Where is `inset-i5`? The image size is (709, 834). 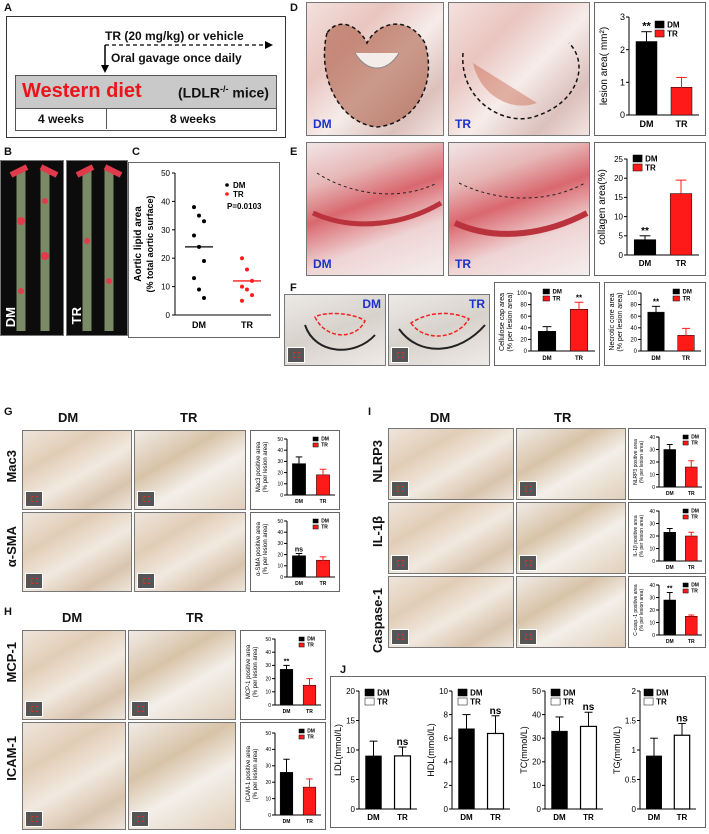 inset-i5 is located at coordinates (400, 637).